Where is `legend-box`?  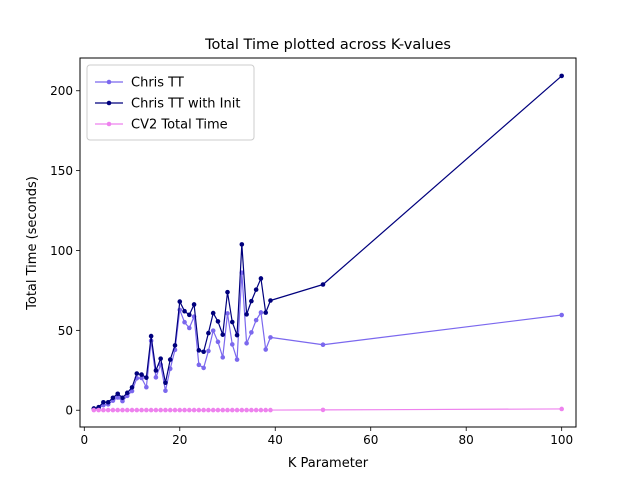
legend-box is located at coordinates (170, 102).